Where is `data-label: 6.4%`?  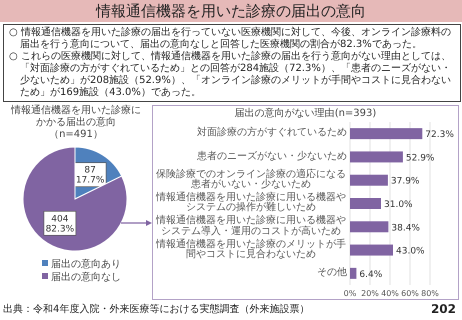
data-label: 6.4% is located at coordinates (371, 275).